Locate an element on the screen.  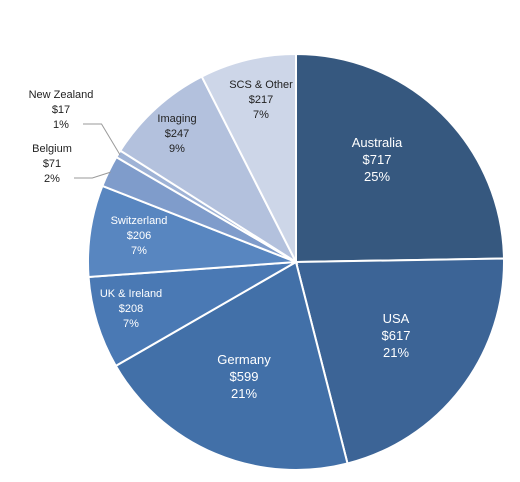
slice-percent: 1% is located at coordinates (61, 125).